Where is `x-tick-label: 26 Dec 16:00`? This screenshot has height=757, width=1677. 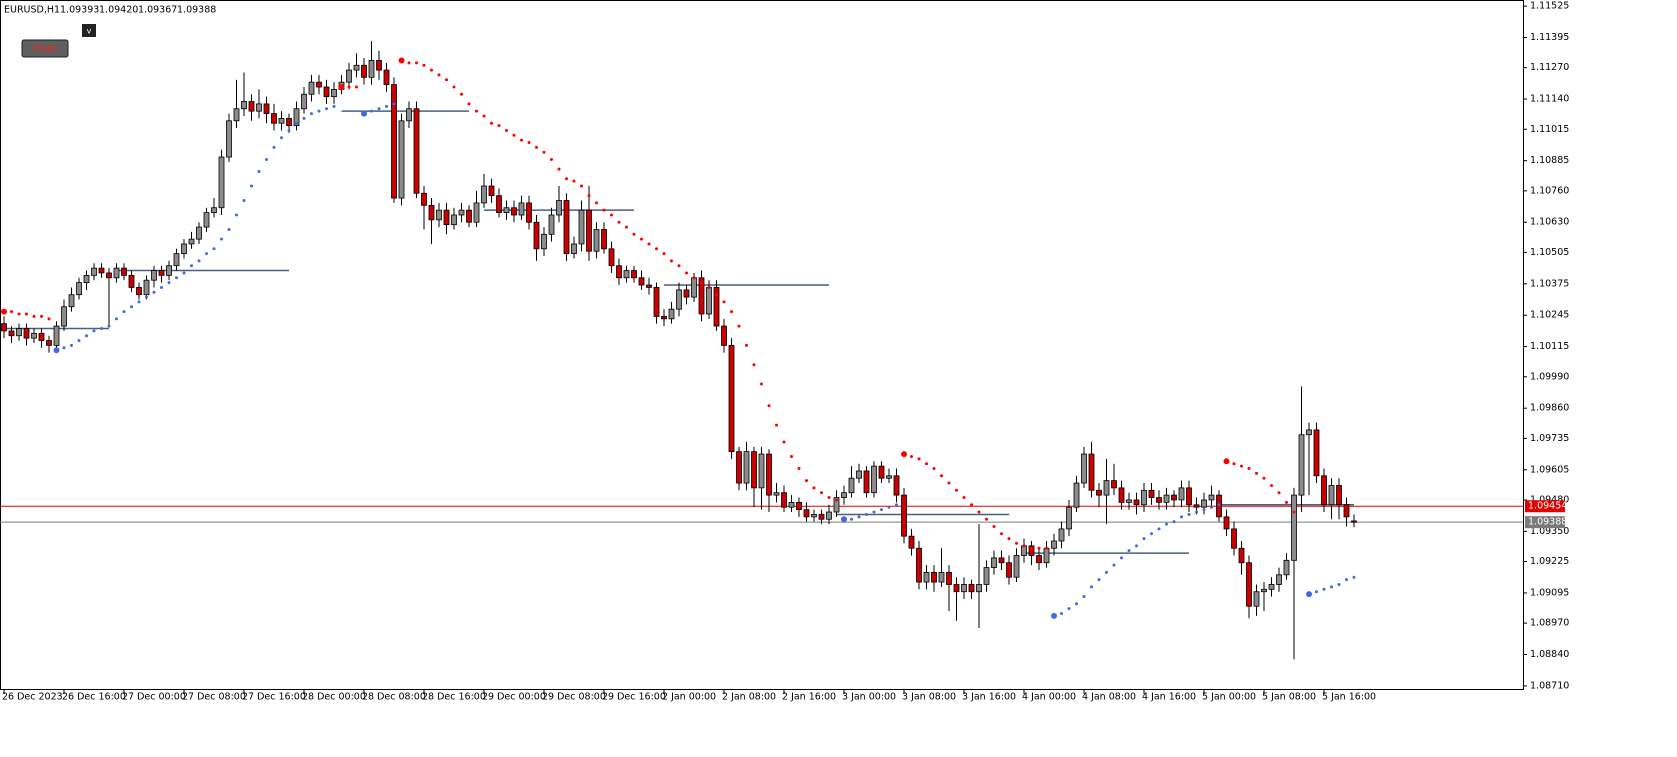
x-tick-label: 26 Dec 16:00 is located at coordinates (94, 697).